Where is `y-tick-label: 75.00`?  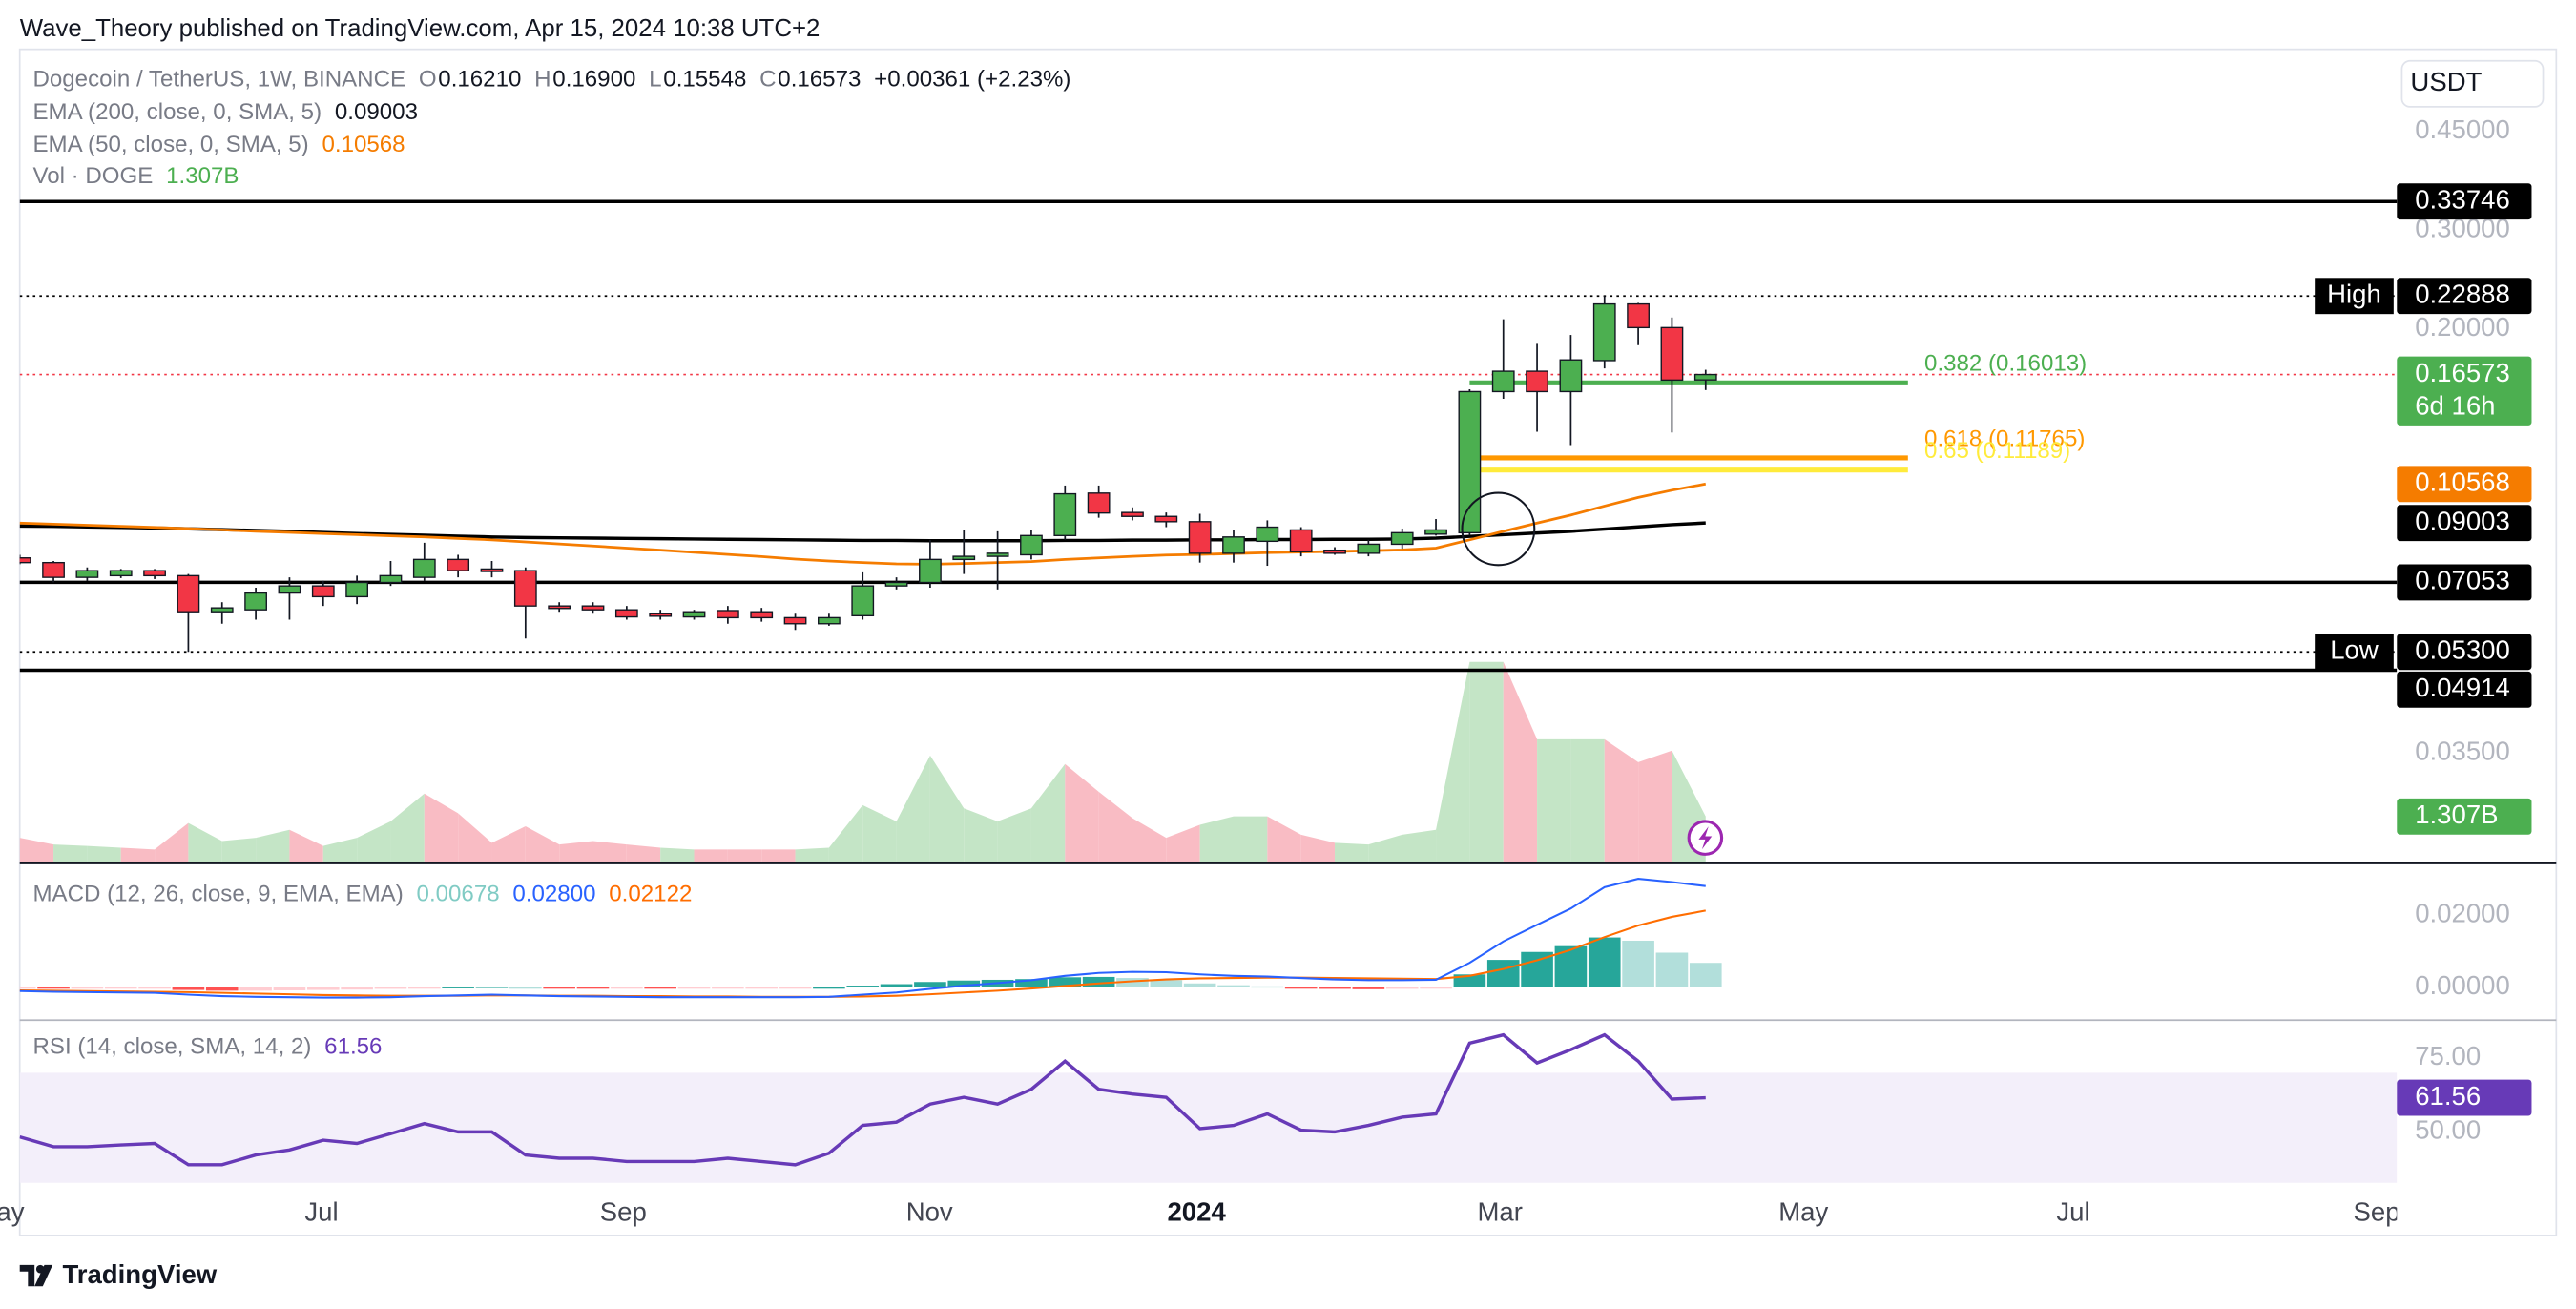 y-tick-label: 75.00 is located at coordinates (2448, 1055).